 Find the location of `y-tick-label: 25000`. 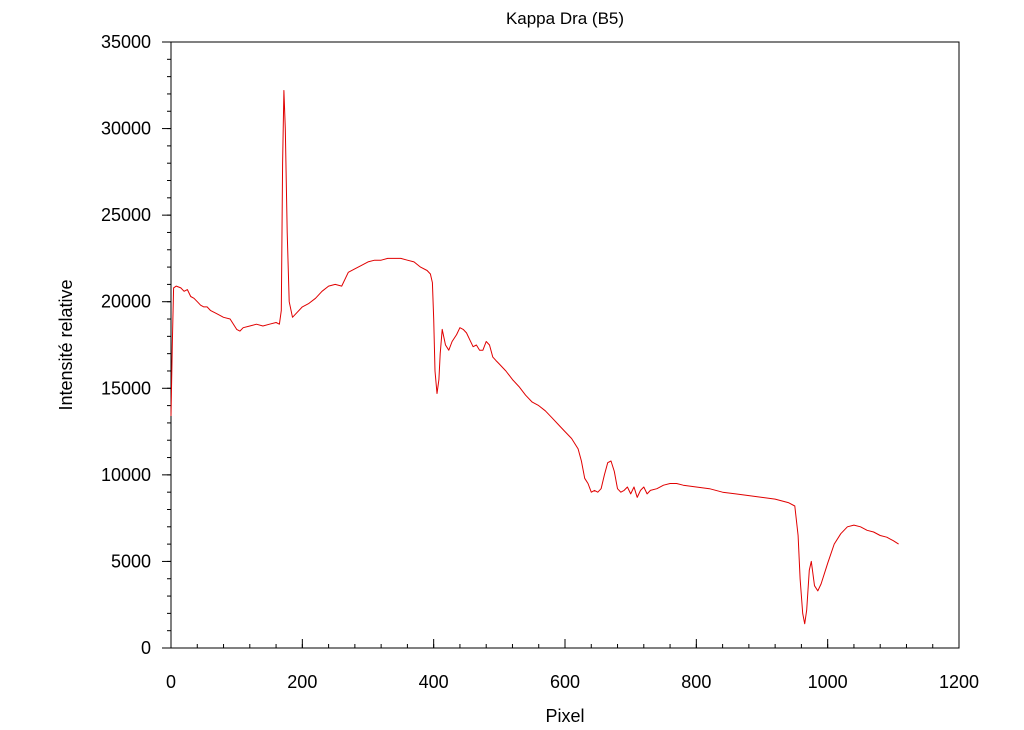

y-tick-label: 25000 is located at coordinates (126, 215).